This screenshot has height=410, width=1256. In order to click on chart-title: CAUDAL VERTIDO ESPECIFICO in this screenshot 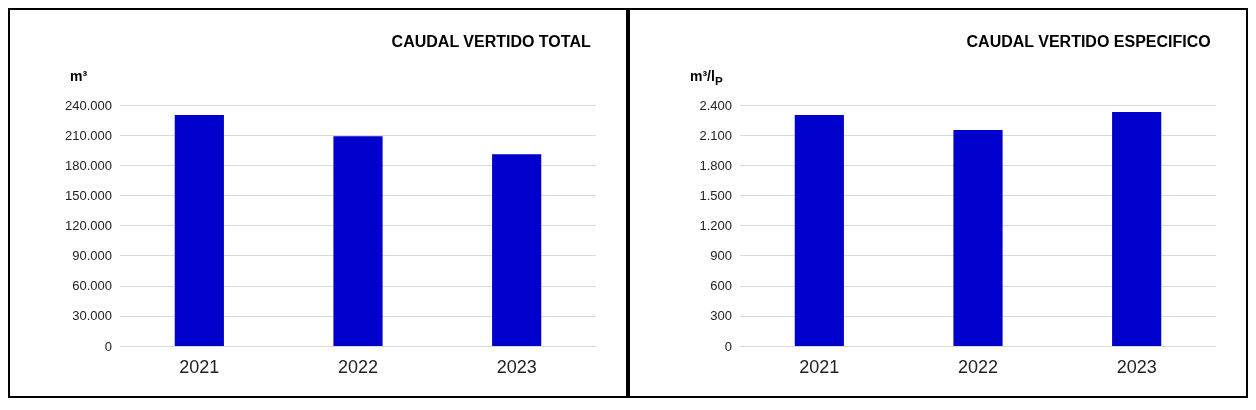, I will do `click(1088, 41)`.